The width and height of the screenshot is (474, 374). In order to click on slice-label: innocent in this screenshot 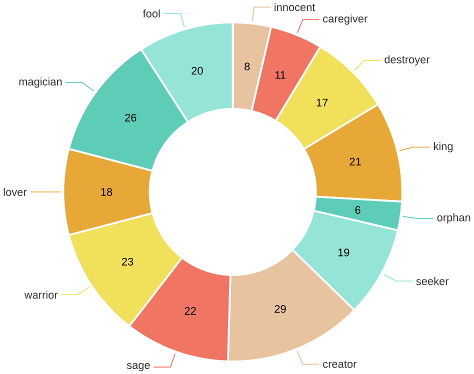, I will do `click(295, 6)`.